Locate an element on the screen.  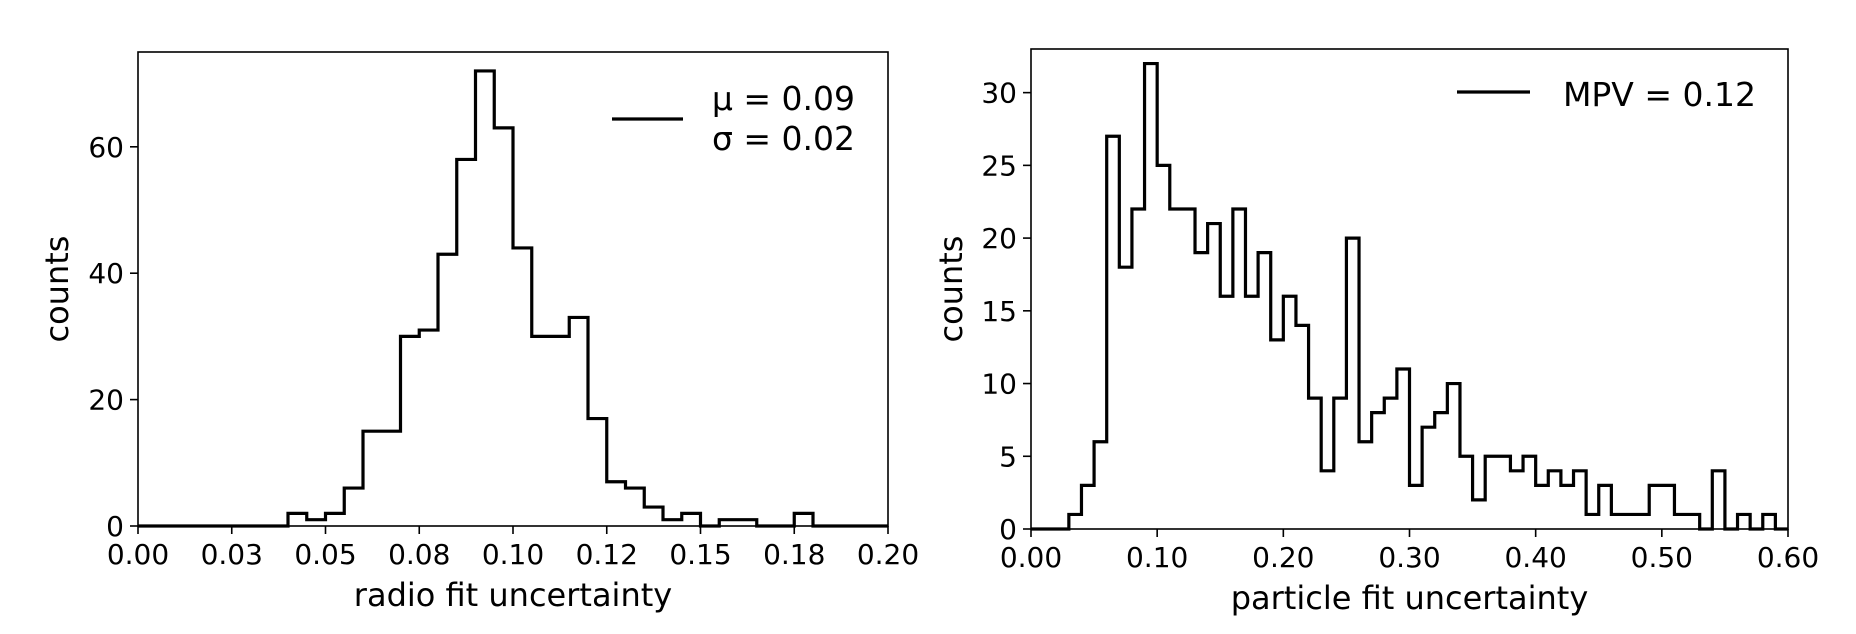
x-tick-label: 0.05 is located at coordinates (325, 554).